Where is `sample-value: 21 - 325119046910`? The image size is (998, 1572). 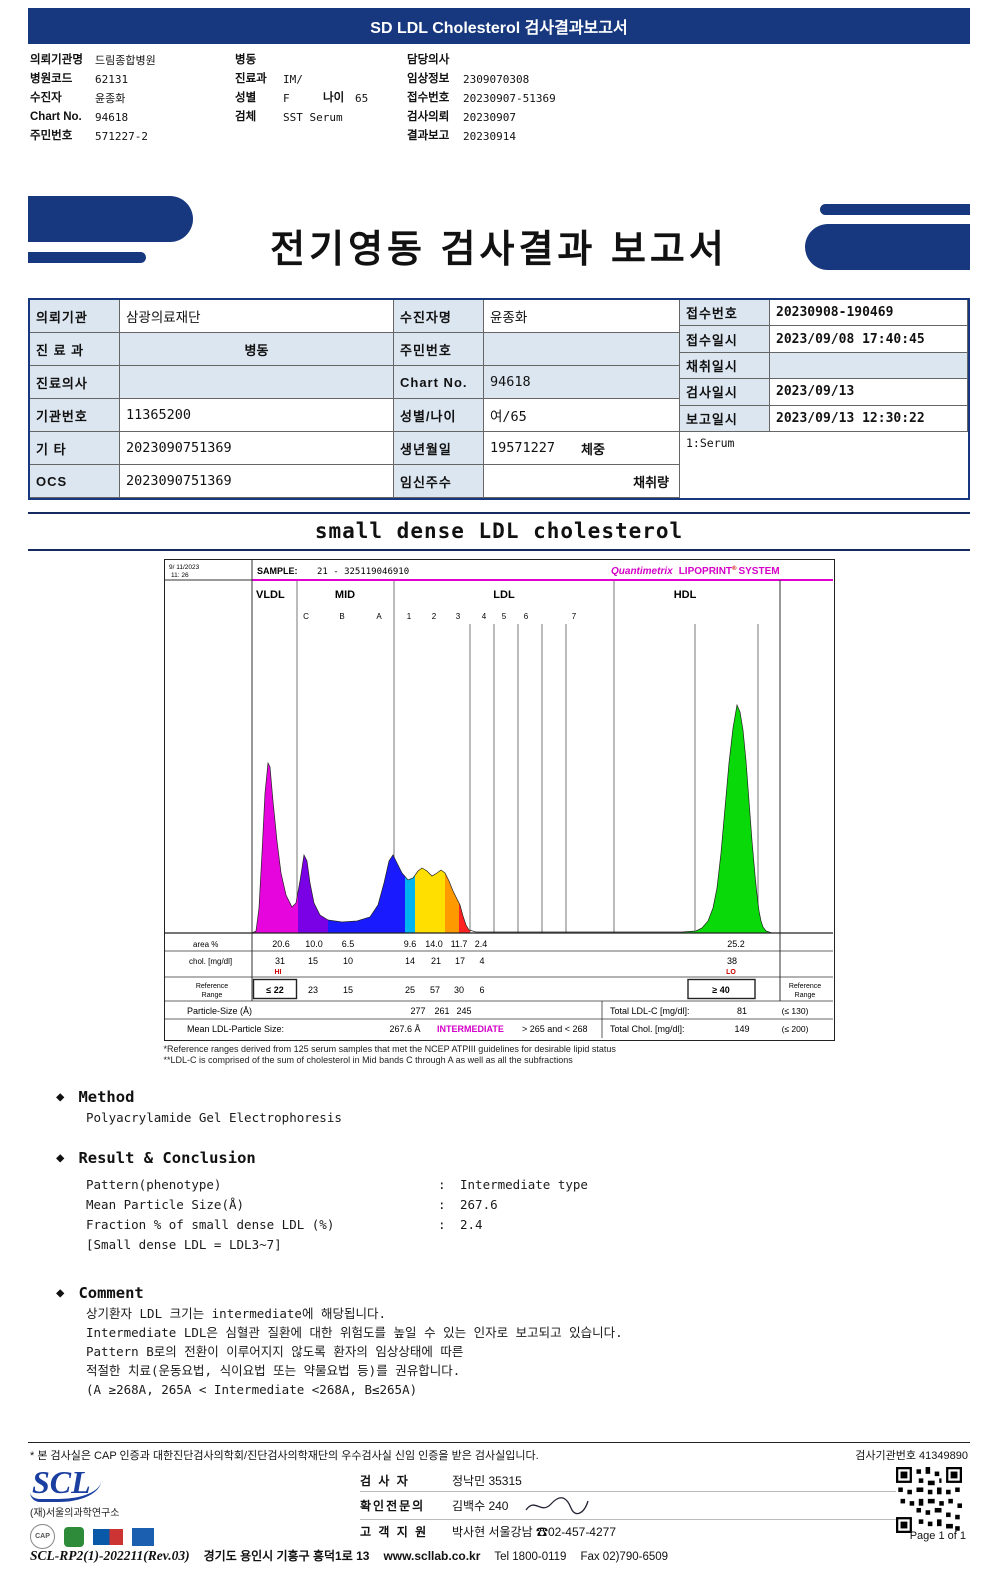 sample-value: 21 - 325119046910 is located at coordinates (363, 572).